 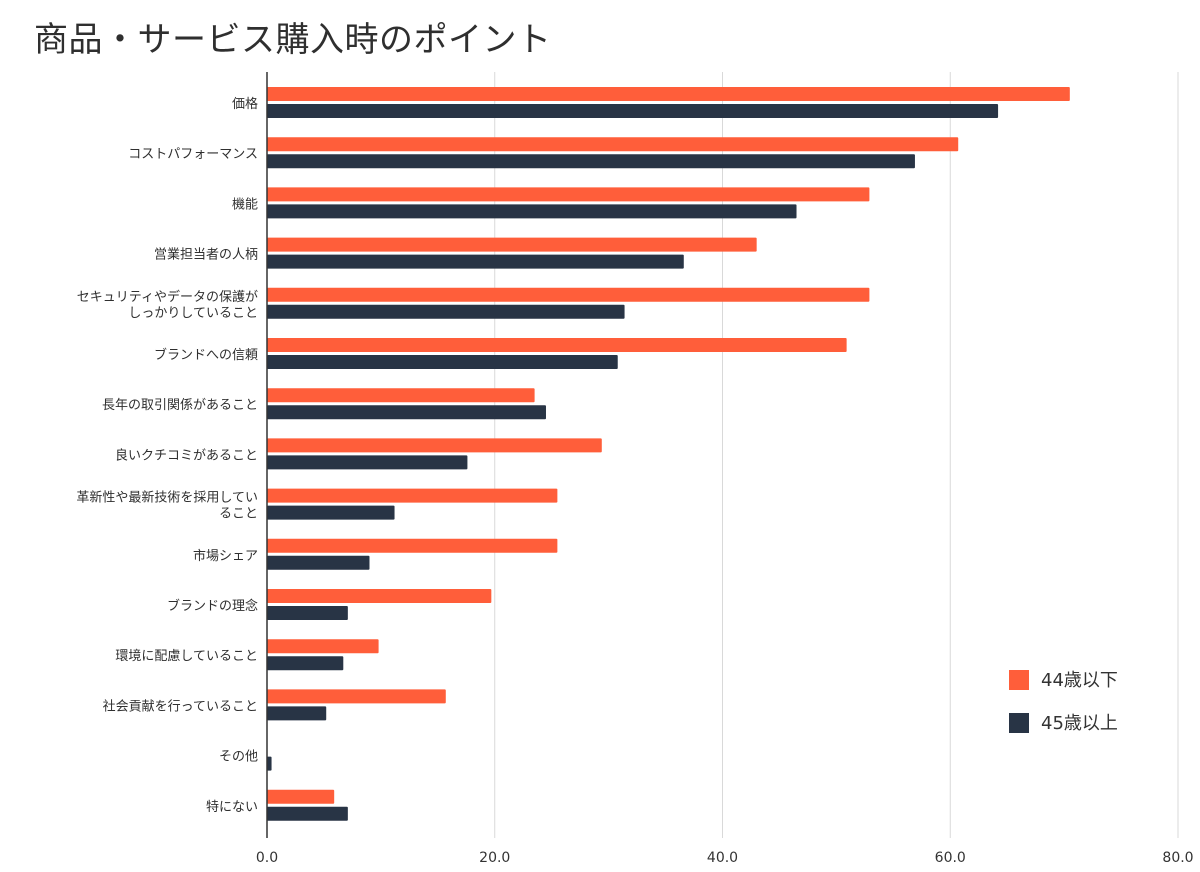 I want to click on category-label: コストパフォーマンス, so click(x=193, y=154).